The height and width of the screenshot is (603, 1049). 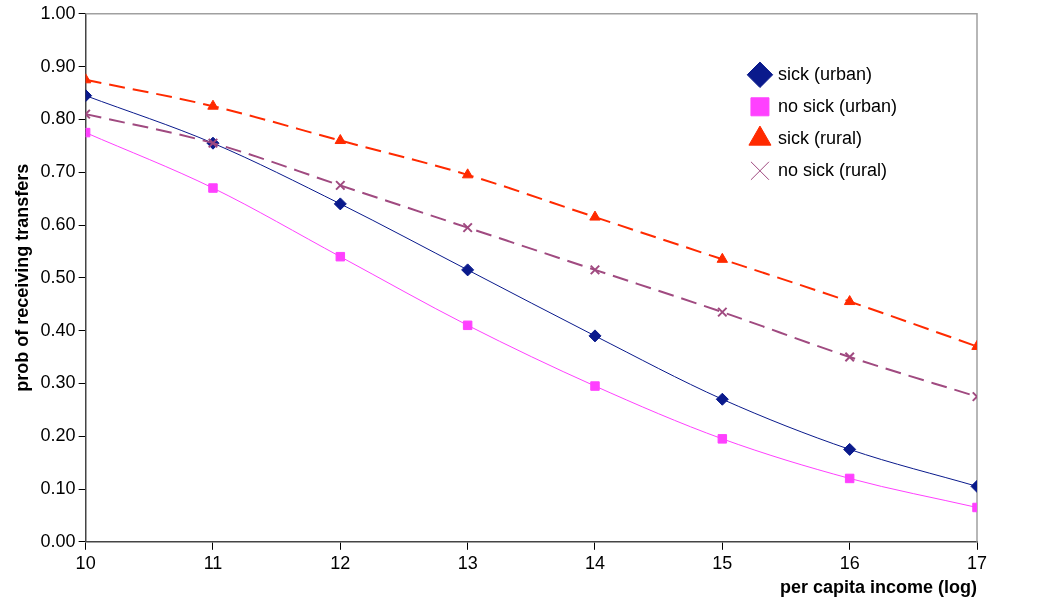 What do you see at coordinates (832, 169) in the screenshot?
I see `legend-label: no sick (rural)` at bounding box center [832, 169].